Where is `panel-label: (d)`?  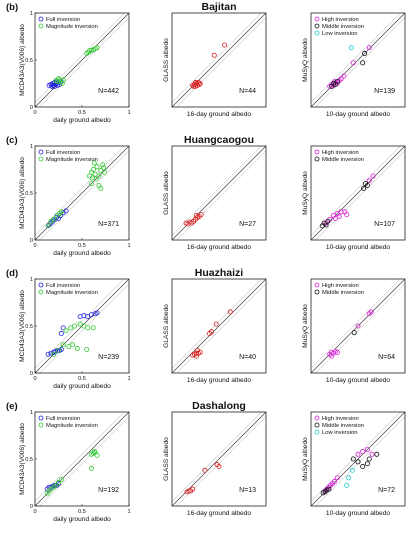
panel-label: (d) is located at coordinates (12, 273).